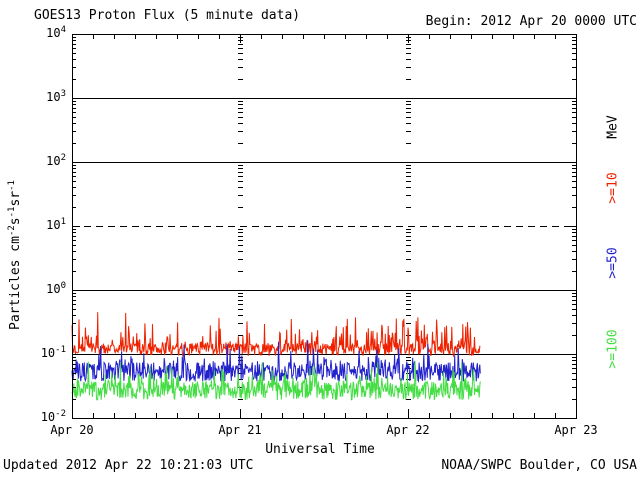 This screenshot has width=640, height=480. What do you see at coordinates (539, 465) in the screenshot?
I see `source-credit: NOAA/SWPC Boulder, CO USA` at bounding box center [539, 465].